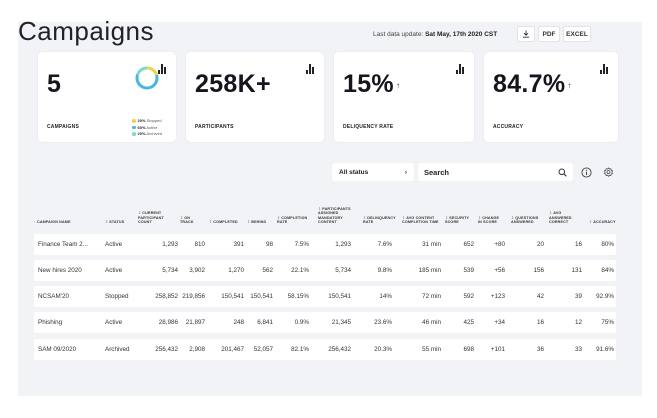 The width and height of the screenshot is (657, 418). I want to click on cell-questions-answered: 42, so click(540, 296).